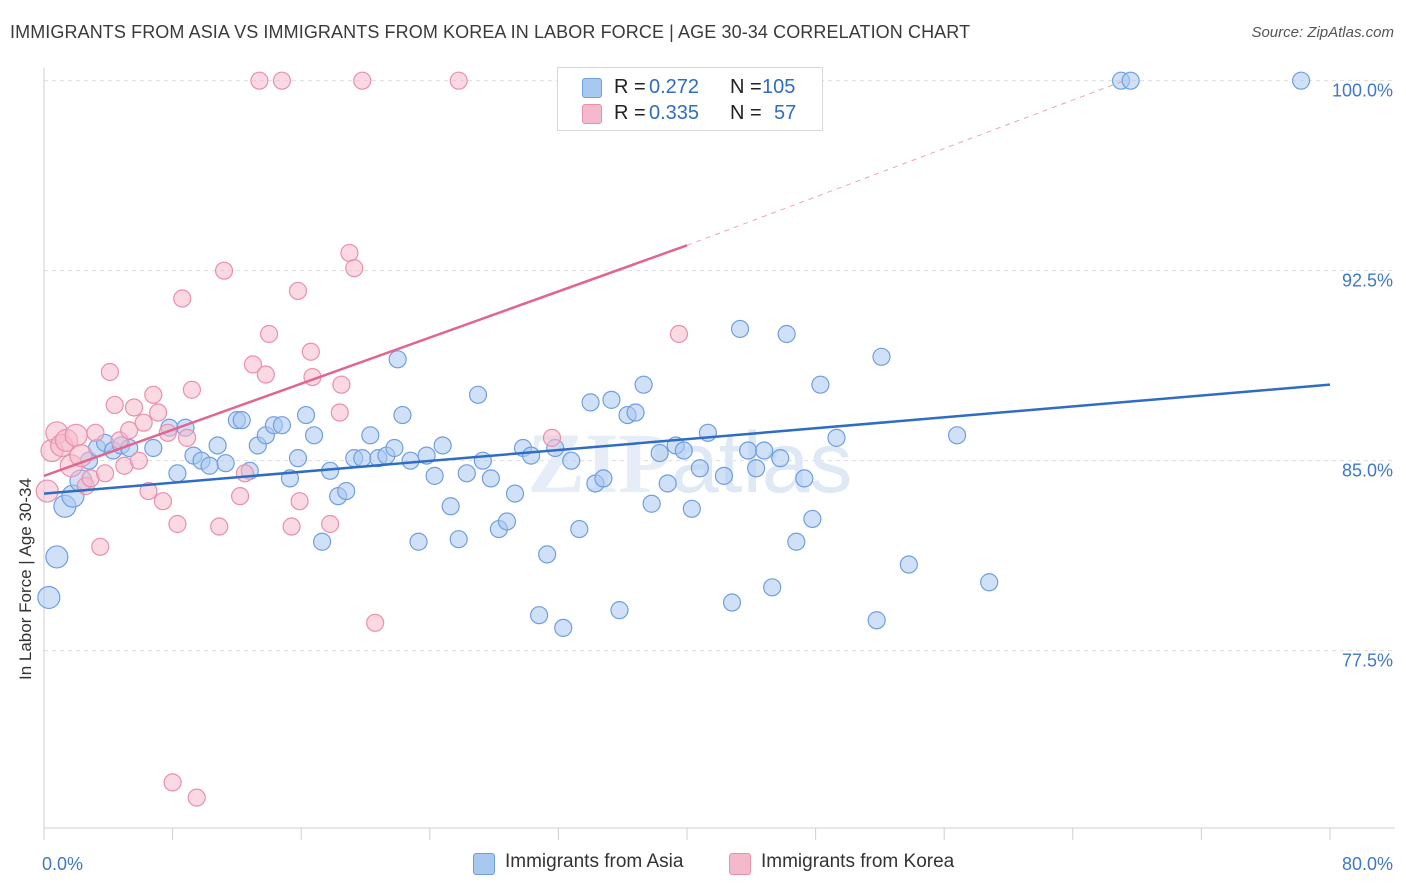  Describe the element at coordinates (592, 88) in the screenshot. I see `asia-swatch` at that location.